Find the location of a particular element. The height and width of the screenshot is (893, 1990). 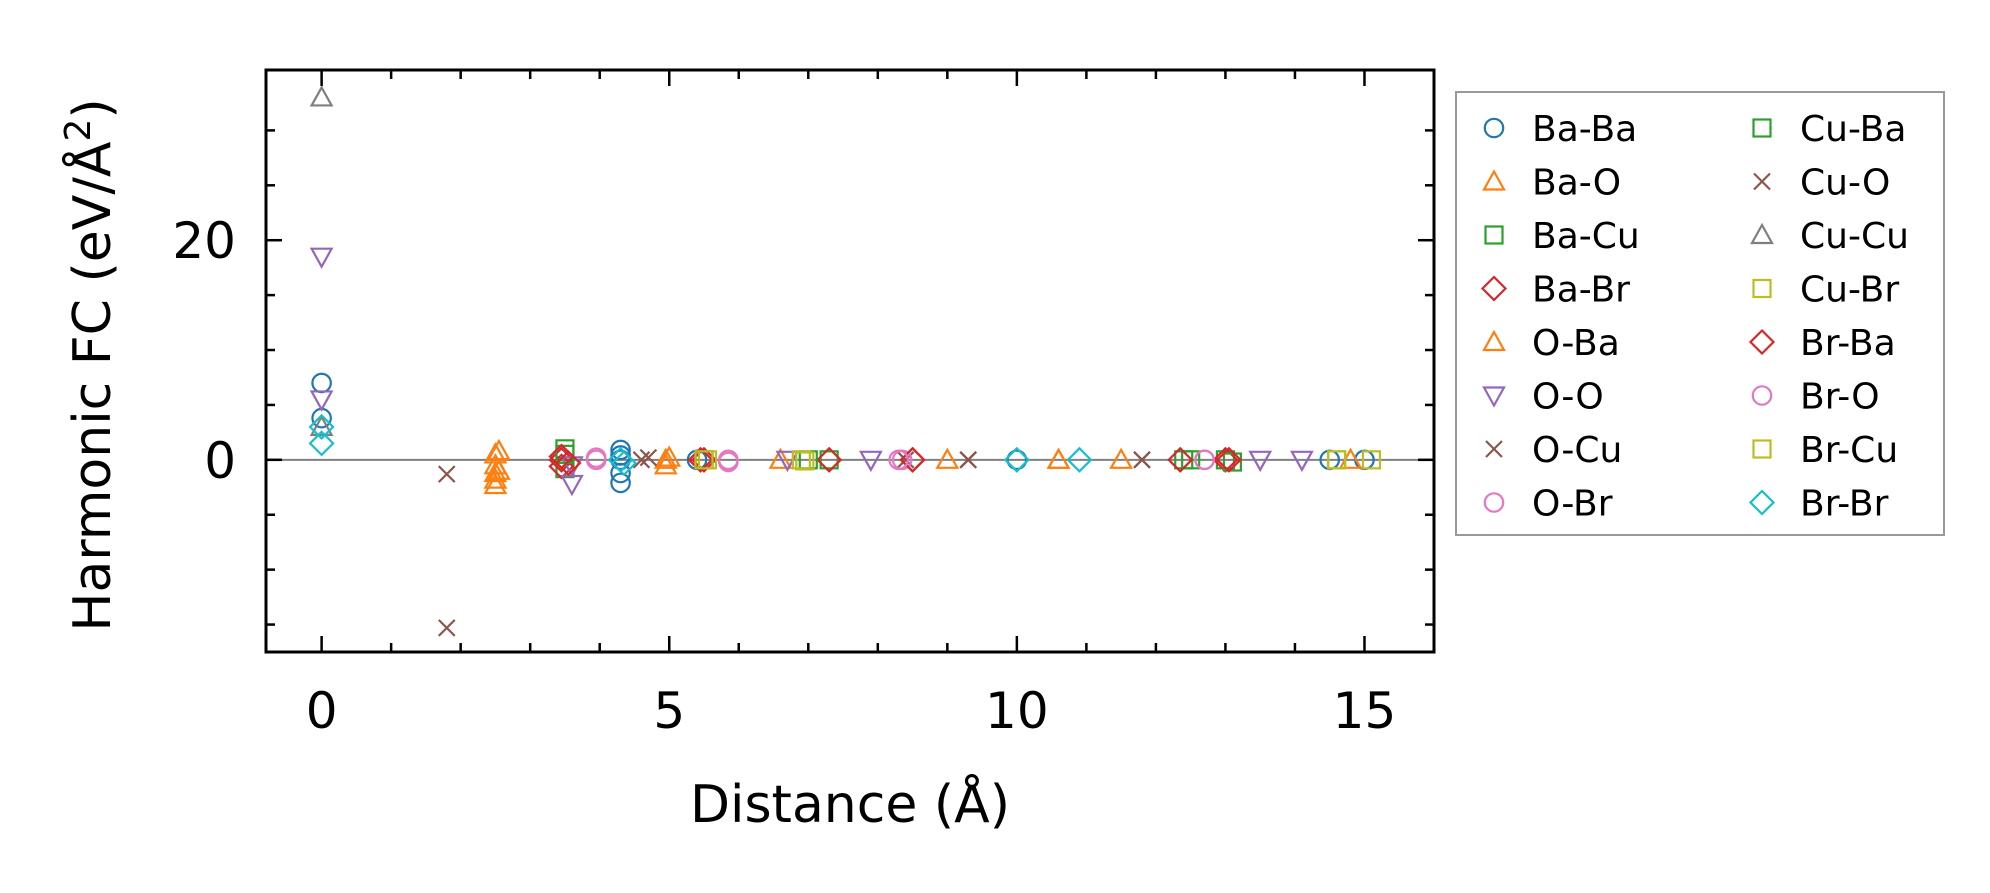

legend-item-o-o: O-O is located at coordinates (1543, 397).